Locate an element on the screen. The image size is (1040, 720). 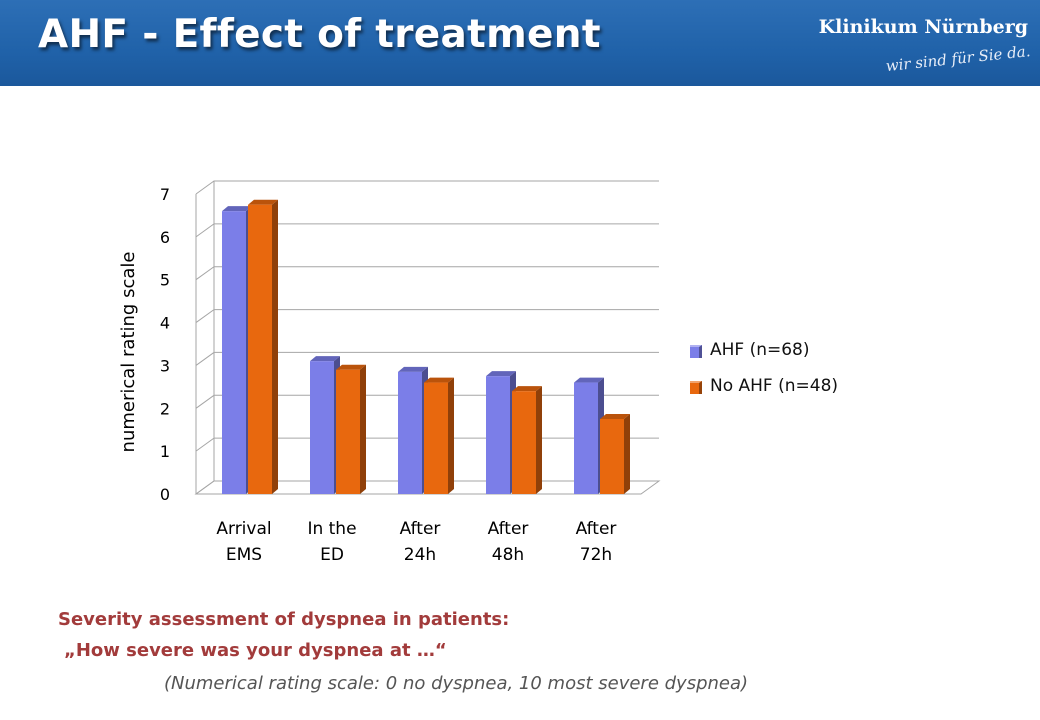
caption-question: „How severe was your dyspnea at …“ is located at coordinates (255, 650).